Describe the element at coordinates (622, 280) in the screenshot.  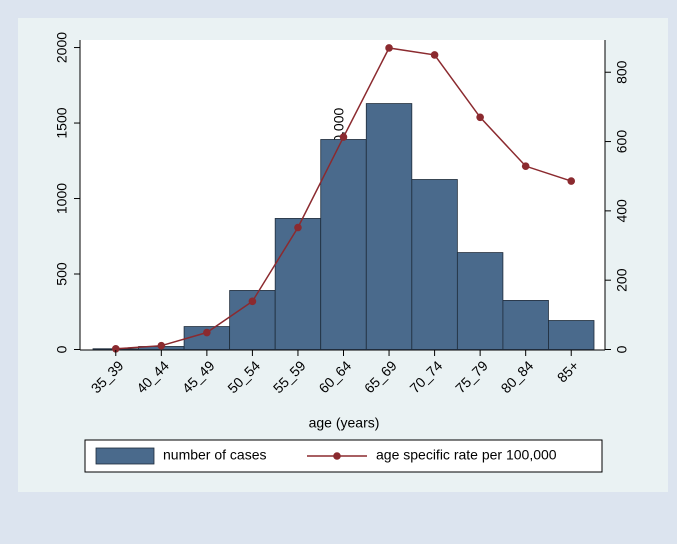
I see `y2-tick-label: 200` at that location.